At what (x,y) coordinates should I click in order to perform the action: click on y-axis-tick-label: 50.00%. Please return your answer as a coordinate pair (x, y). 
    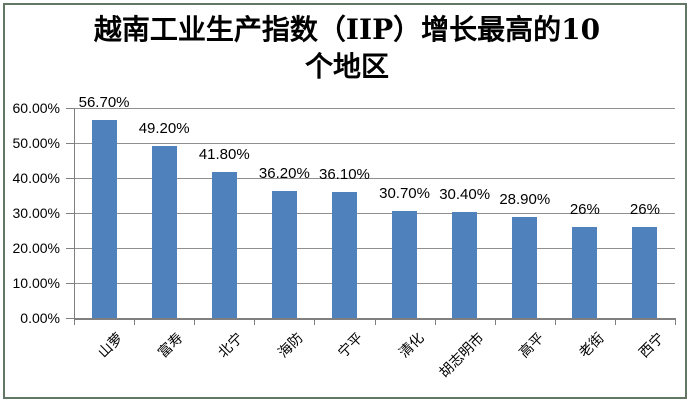
    Looking at the image, I should click on (36, 143).